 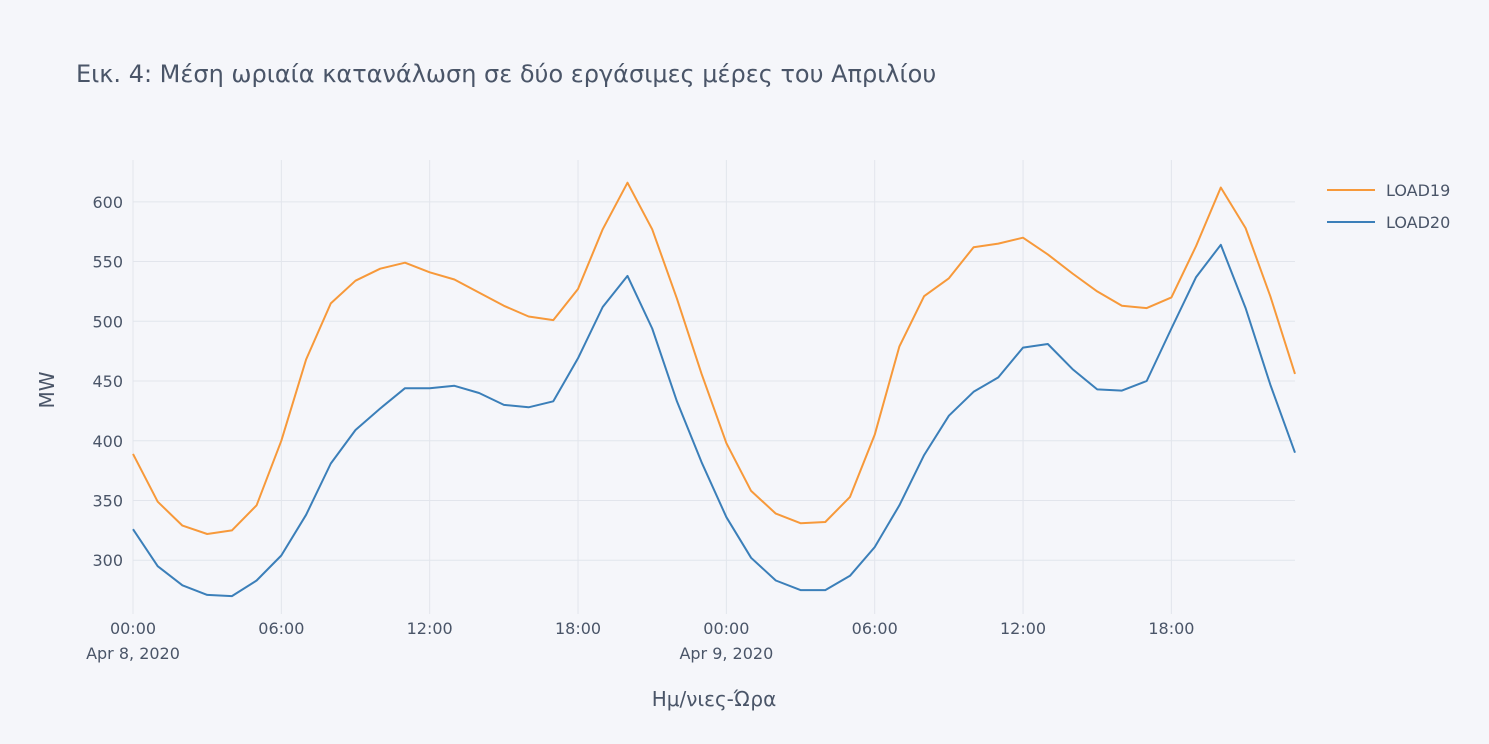 I want to click on legend-item-load20: LOAD20, so click(x=1388, y=222).